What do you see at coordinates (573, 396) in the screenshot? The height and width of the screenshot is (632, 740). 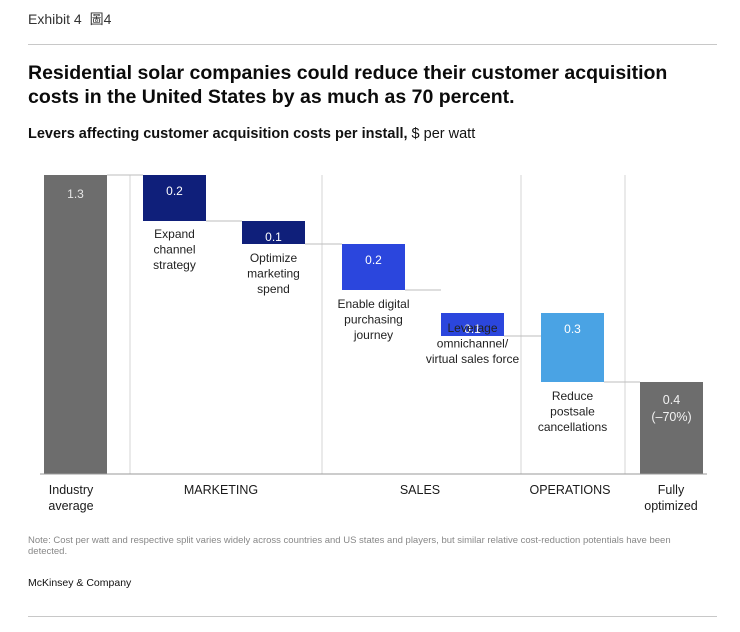 I see `bar-description: Reduce` at bounding box center [573, 396].